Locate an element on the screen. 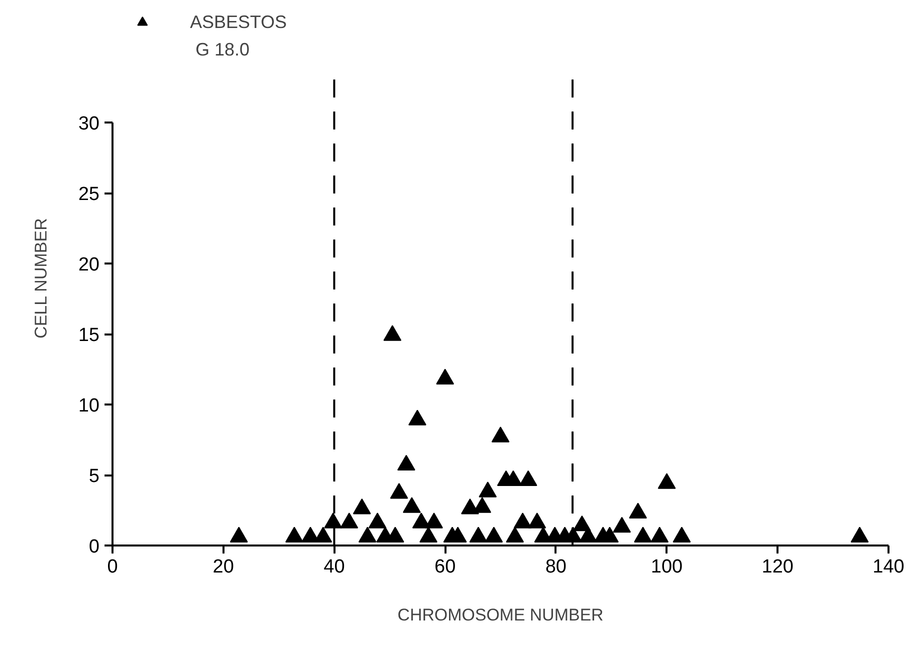 The height and width of the screenshot is (662, 918). y-tick-label: 20 is located at coordinates (89, 265).